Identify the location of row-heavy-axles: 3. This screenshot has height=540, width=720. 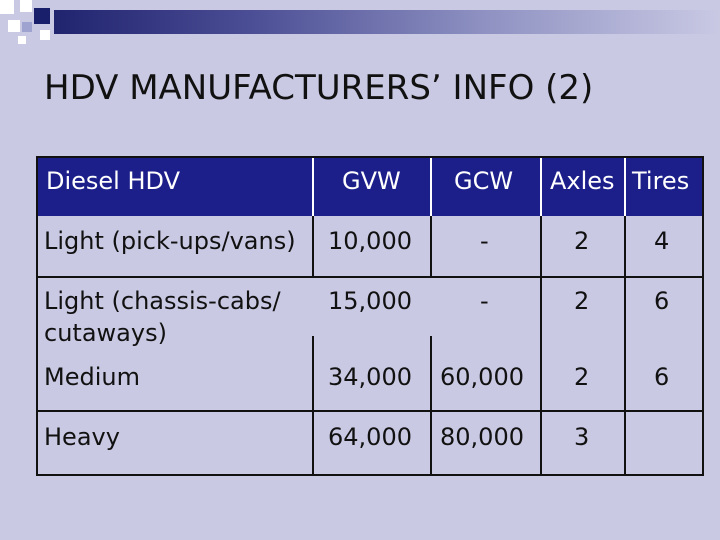
(582, 437).